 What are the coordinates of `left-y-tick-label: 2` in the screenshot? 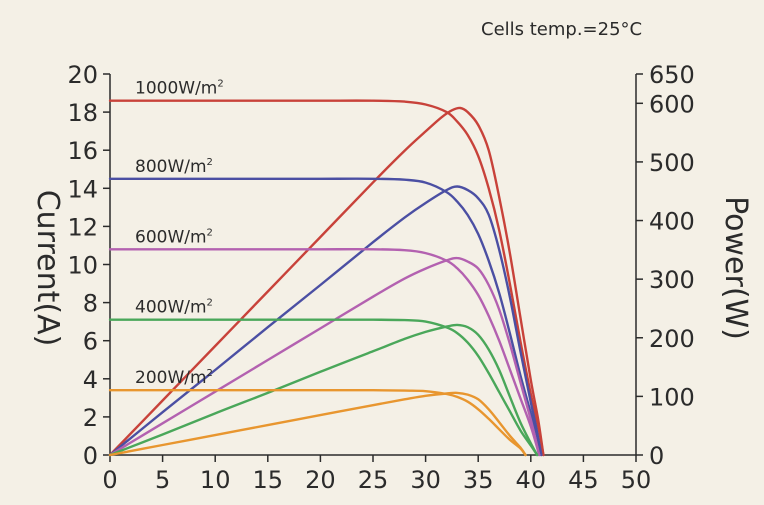 It's located at (90, 418).